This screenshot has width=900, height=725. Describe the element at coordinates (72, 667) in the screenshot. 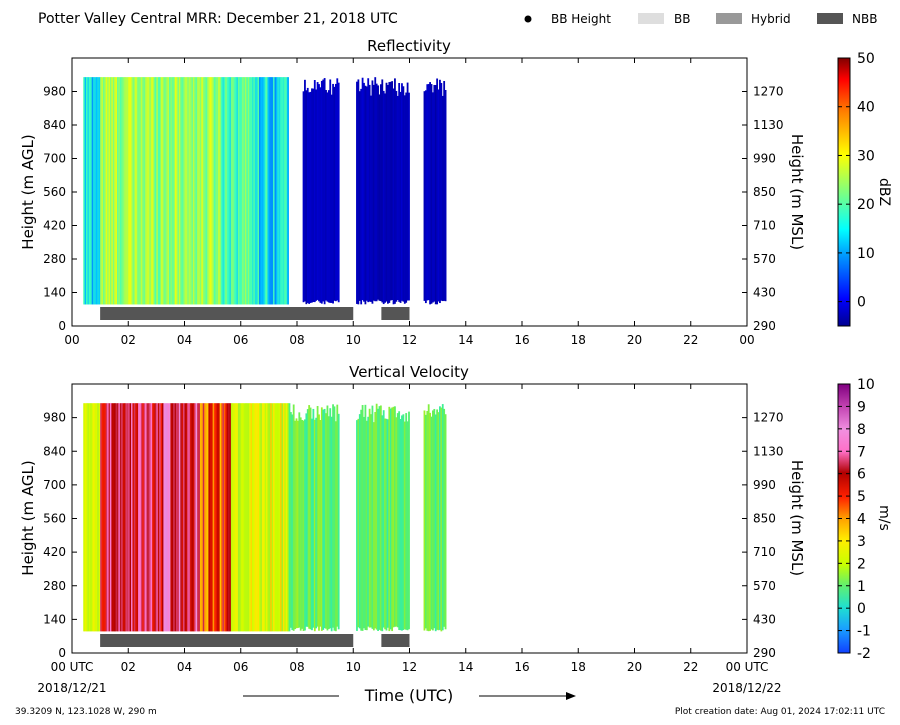

I see `x-tick-label: 00 UTC` at that location.